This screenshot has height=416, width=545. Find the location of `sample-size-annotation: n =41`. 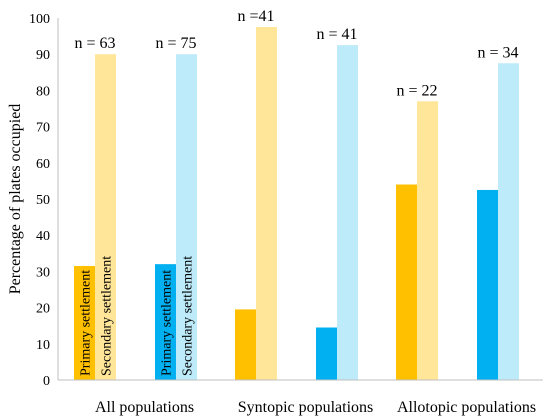

sample-size-annotation: n =41 is located at coordinates (255, 16).